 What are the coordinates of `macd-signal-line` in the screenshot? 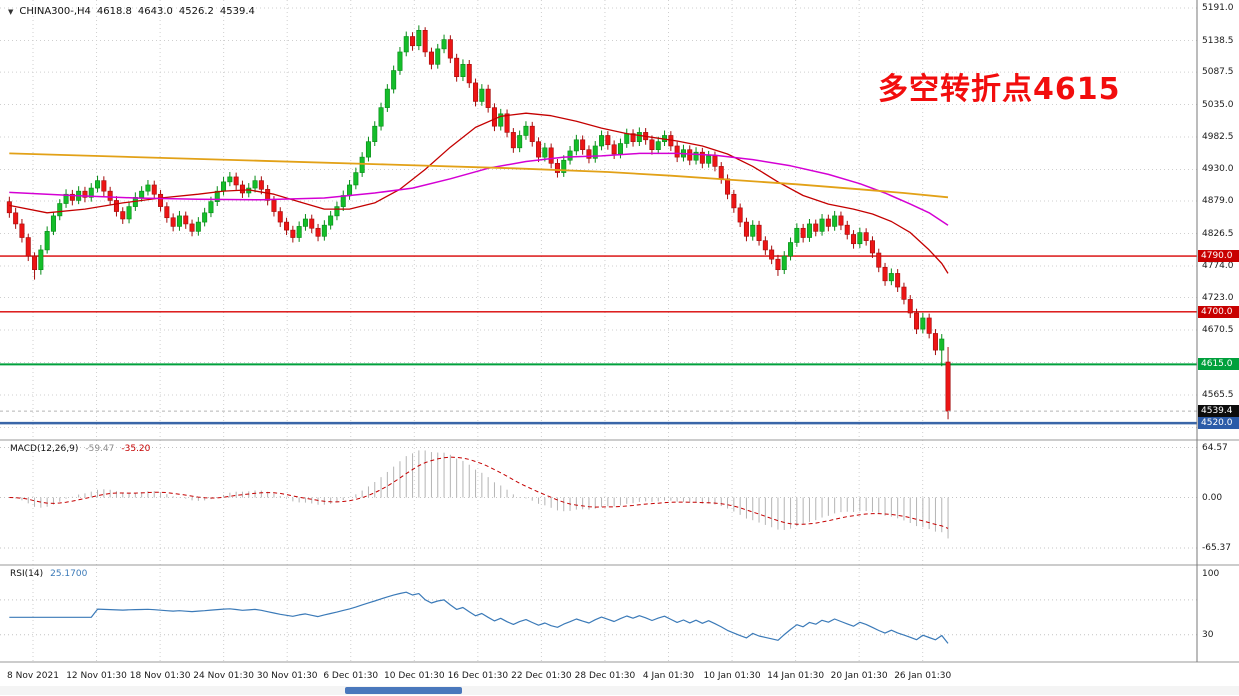 It's located at (479, 492).